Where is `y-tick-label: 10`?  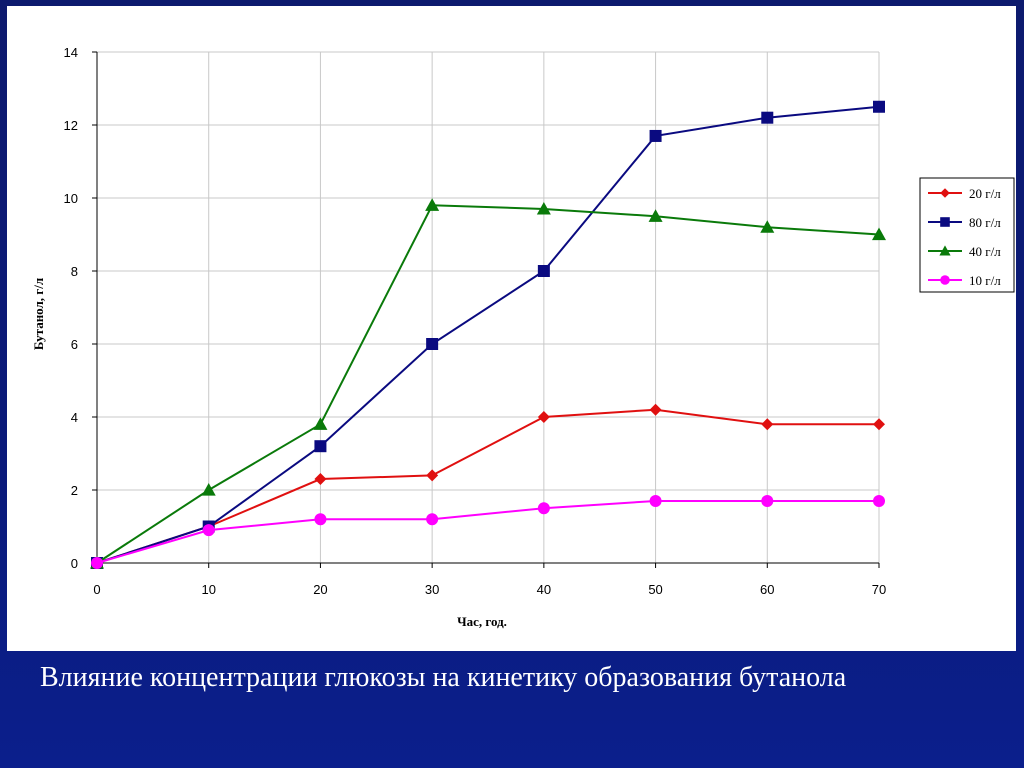 y-tick-label: 10 is located at coordinates (71, 198).